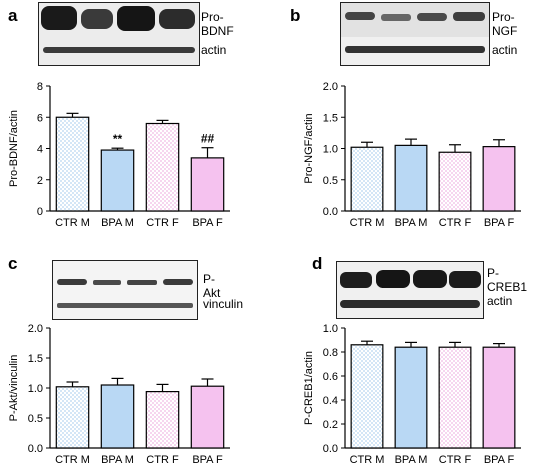 This screenshot has height=473, width=550. I want to click on blot-label-target: P-Akt, so click(212, 286).